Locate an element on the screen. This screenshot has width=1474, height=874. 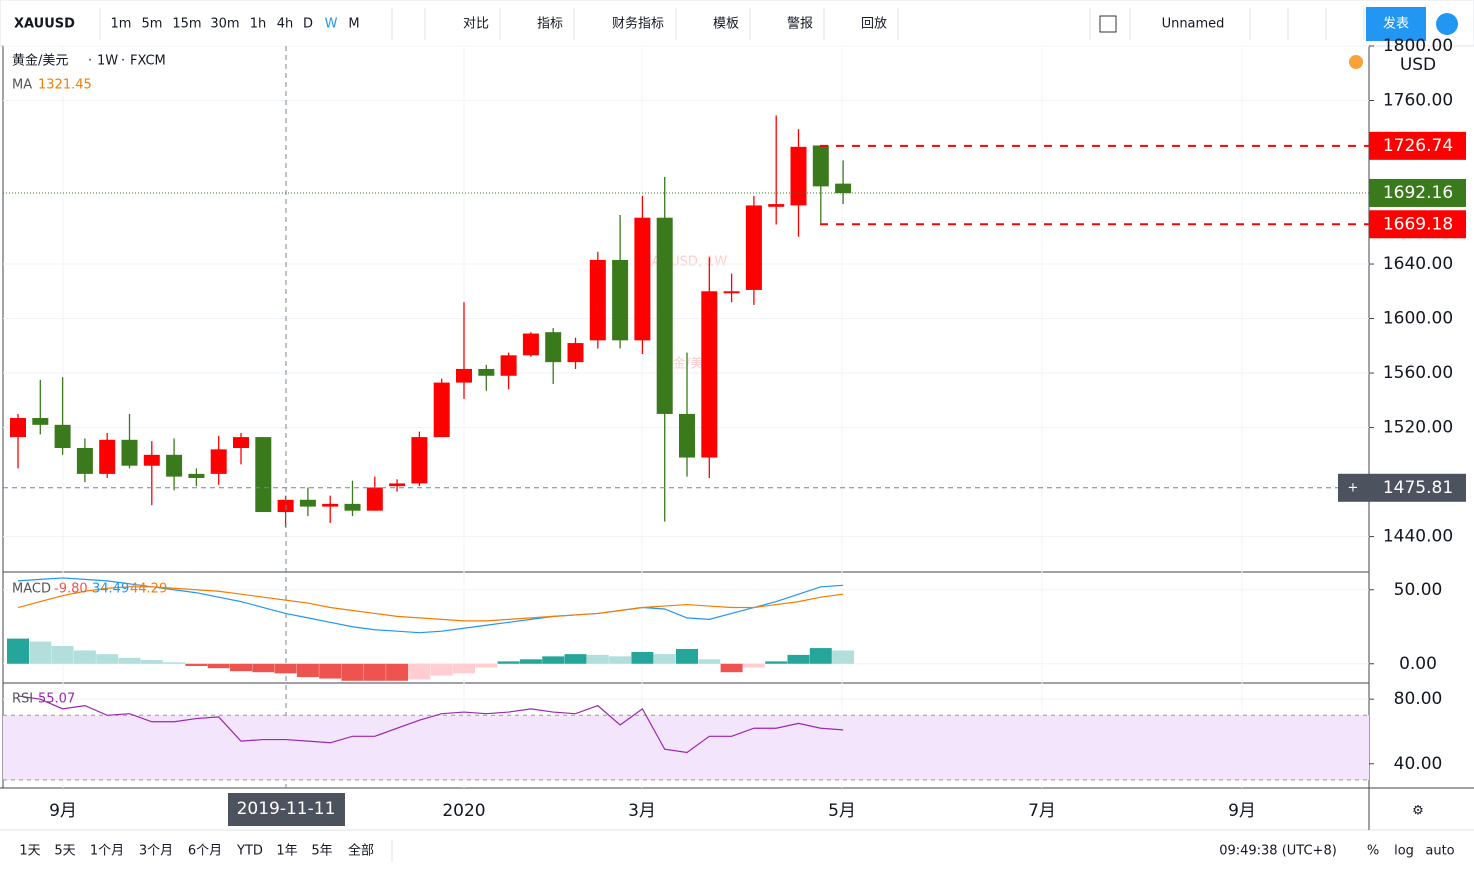
macd-value: 34.49 is located at coordinates (110, 589).